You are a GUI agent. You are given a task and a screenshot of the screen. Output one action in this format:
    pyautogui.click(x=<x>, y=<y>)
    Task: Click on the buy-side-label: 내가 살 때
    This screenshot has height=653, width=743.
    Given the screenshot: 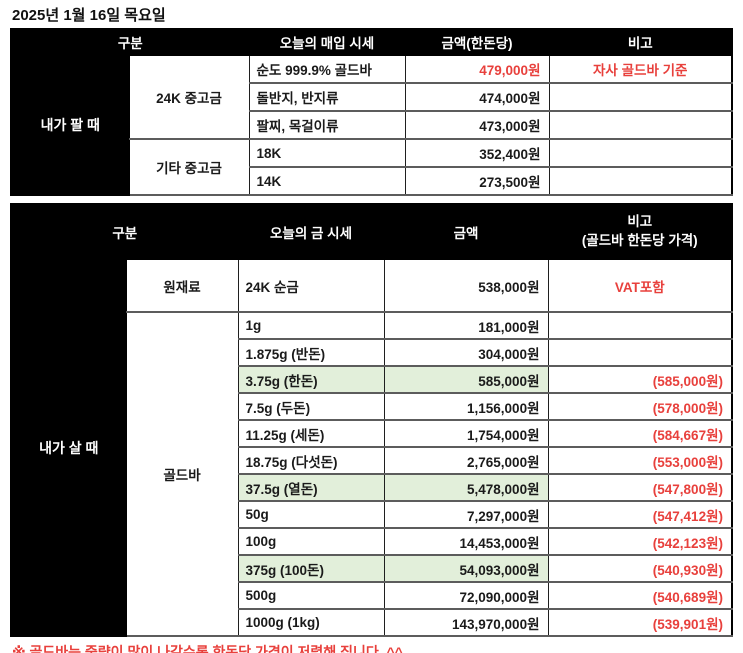 What is the action you would take?
    pyautogui.click(x=68, y=447)
    